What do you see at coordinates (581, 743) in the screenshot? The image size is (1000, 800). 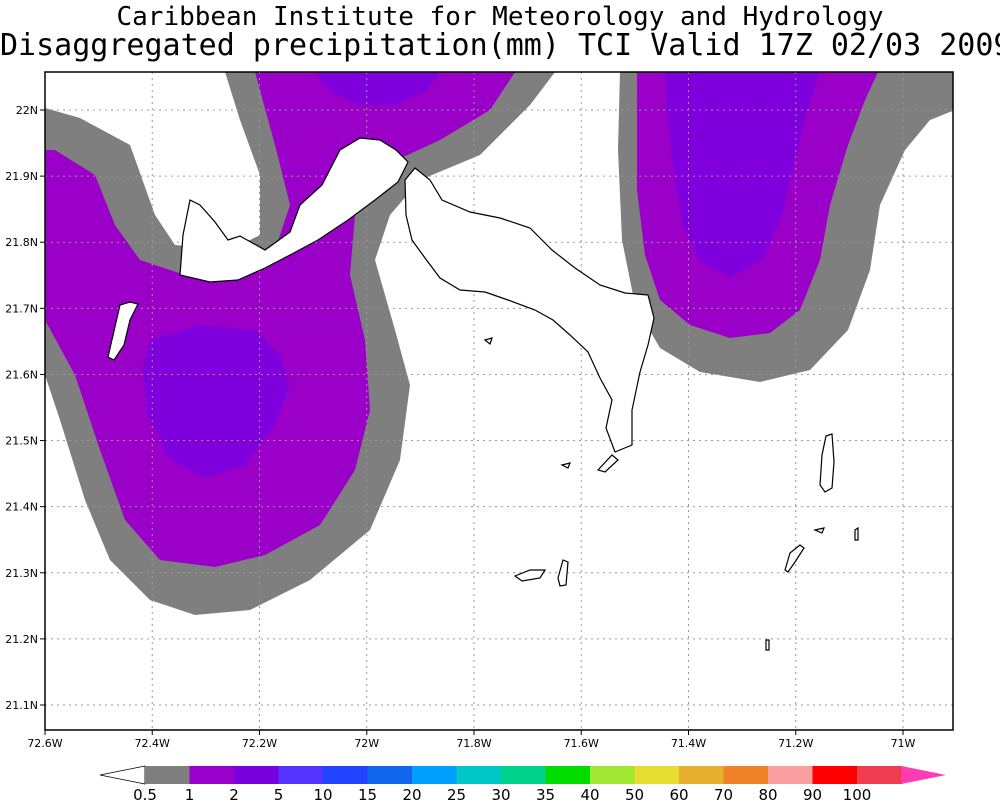 I see `x-tick-label: 71.6W` at bounding box center [581, 743].